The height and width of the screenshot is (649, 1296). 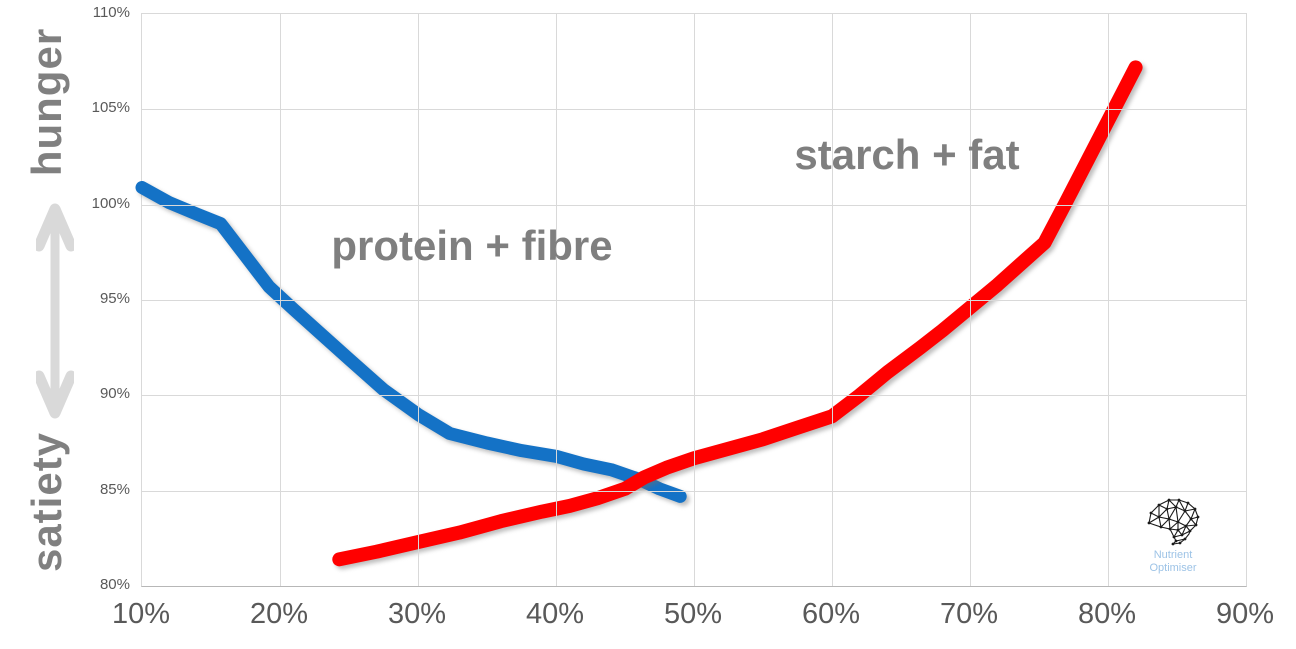 I want to click on y-tick-label: 100%, so click(x=110, y=203).